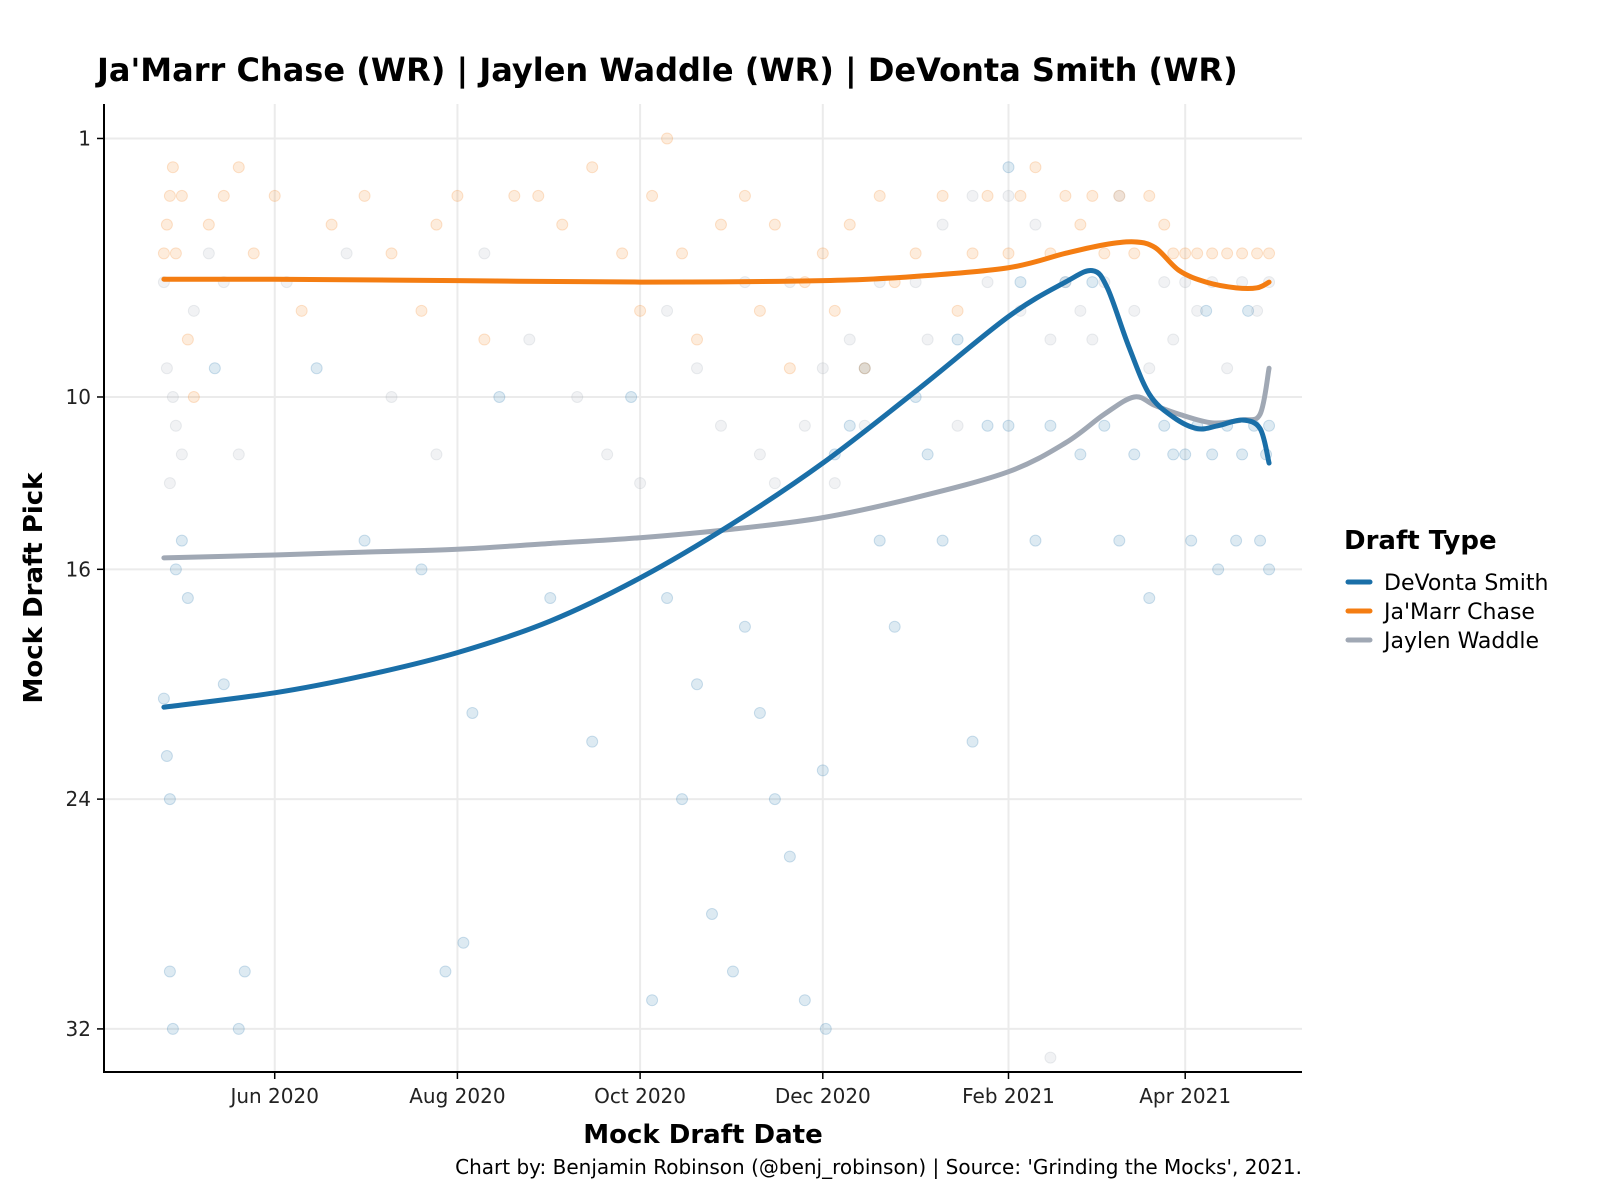 This screenshot has height=1200, width=1600. I want to click on y-axis-ticks: 1 10 16 24 32, so click(85, 583).